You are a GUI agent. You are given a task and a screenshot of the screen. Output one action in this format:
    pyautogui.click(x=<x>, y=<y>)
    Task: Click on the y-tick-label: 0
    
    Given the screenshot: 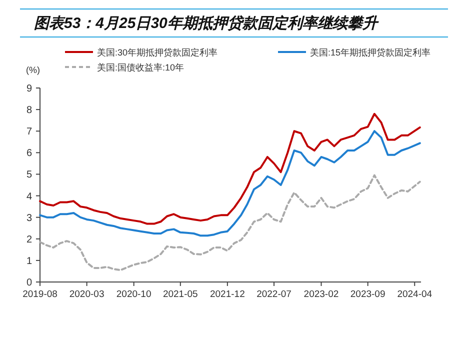 What is the action you would take?
    pyautogui.click(x=29, y=283)
    